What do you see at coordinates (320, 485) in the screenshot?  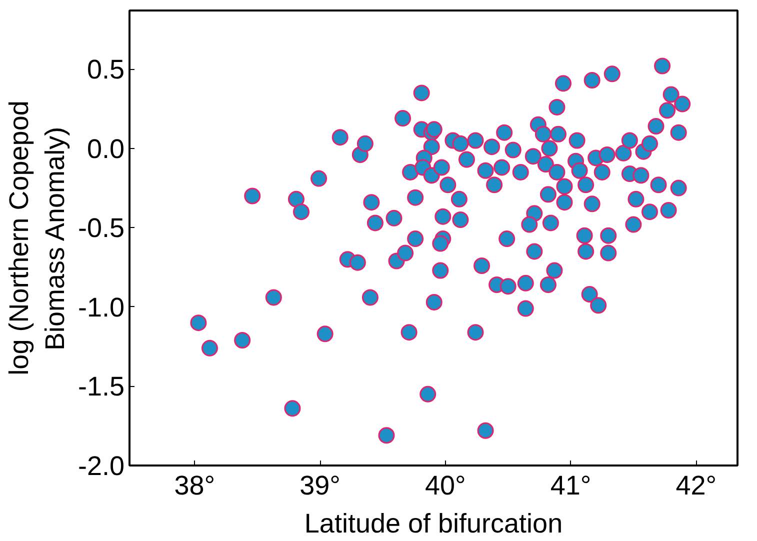 I see `x-tick-label: 39°` at bounding box center [320, 485].